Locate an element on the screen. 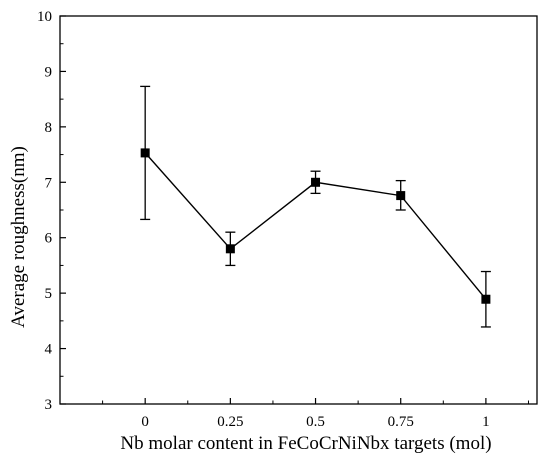 The height and width of the screenshot is (462, 550). y-tick-label: 7 is located at coordinates (49, 183).